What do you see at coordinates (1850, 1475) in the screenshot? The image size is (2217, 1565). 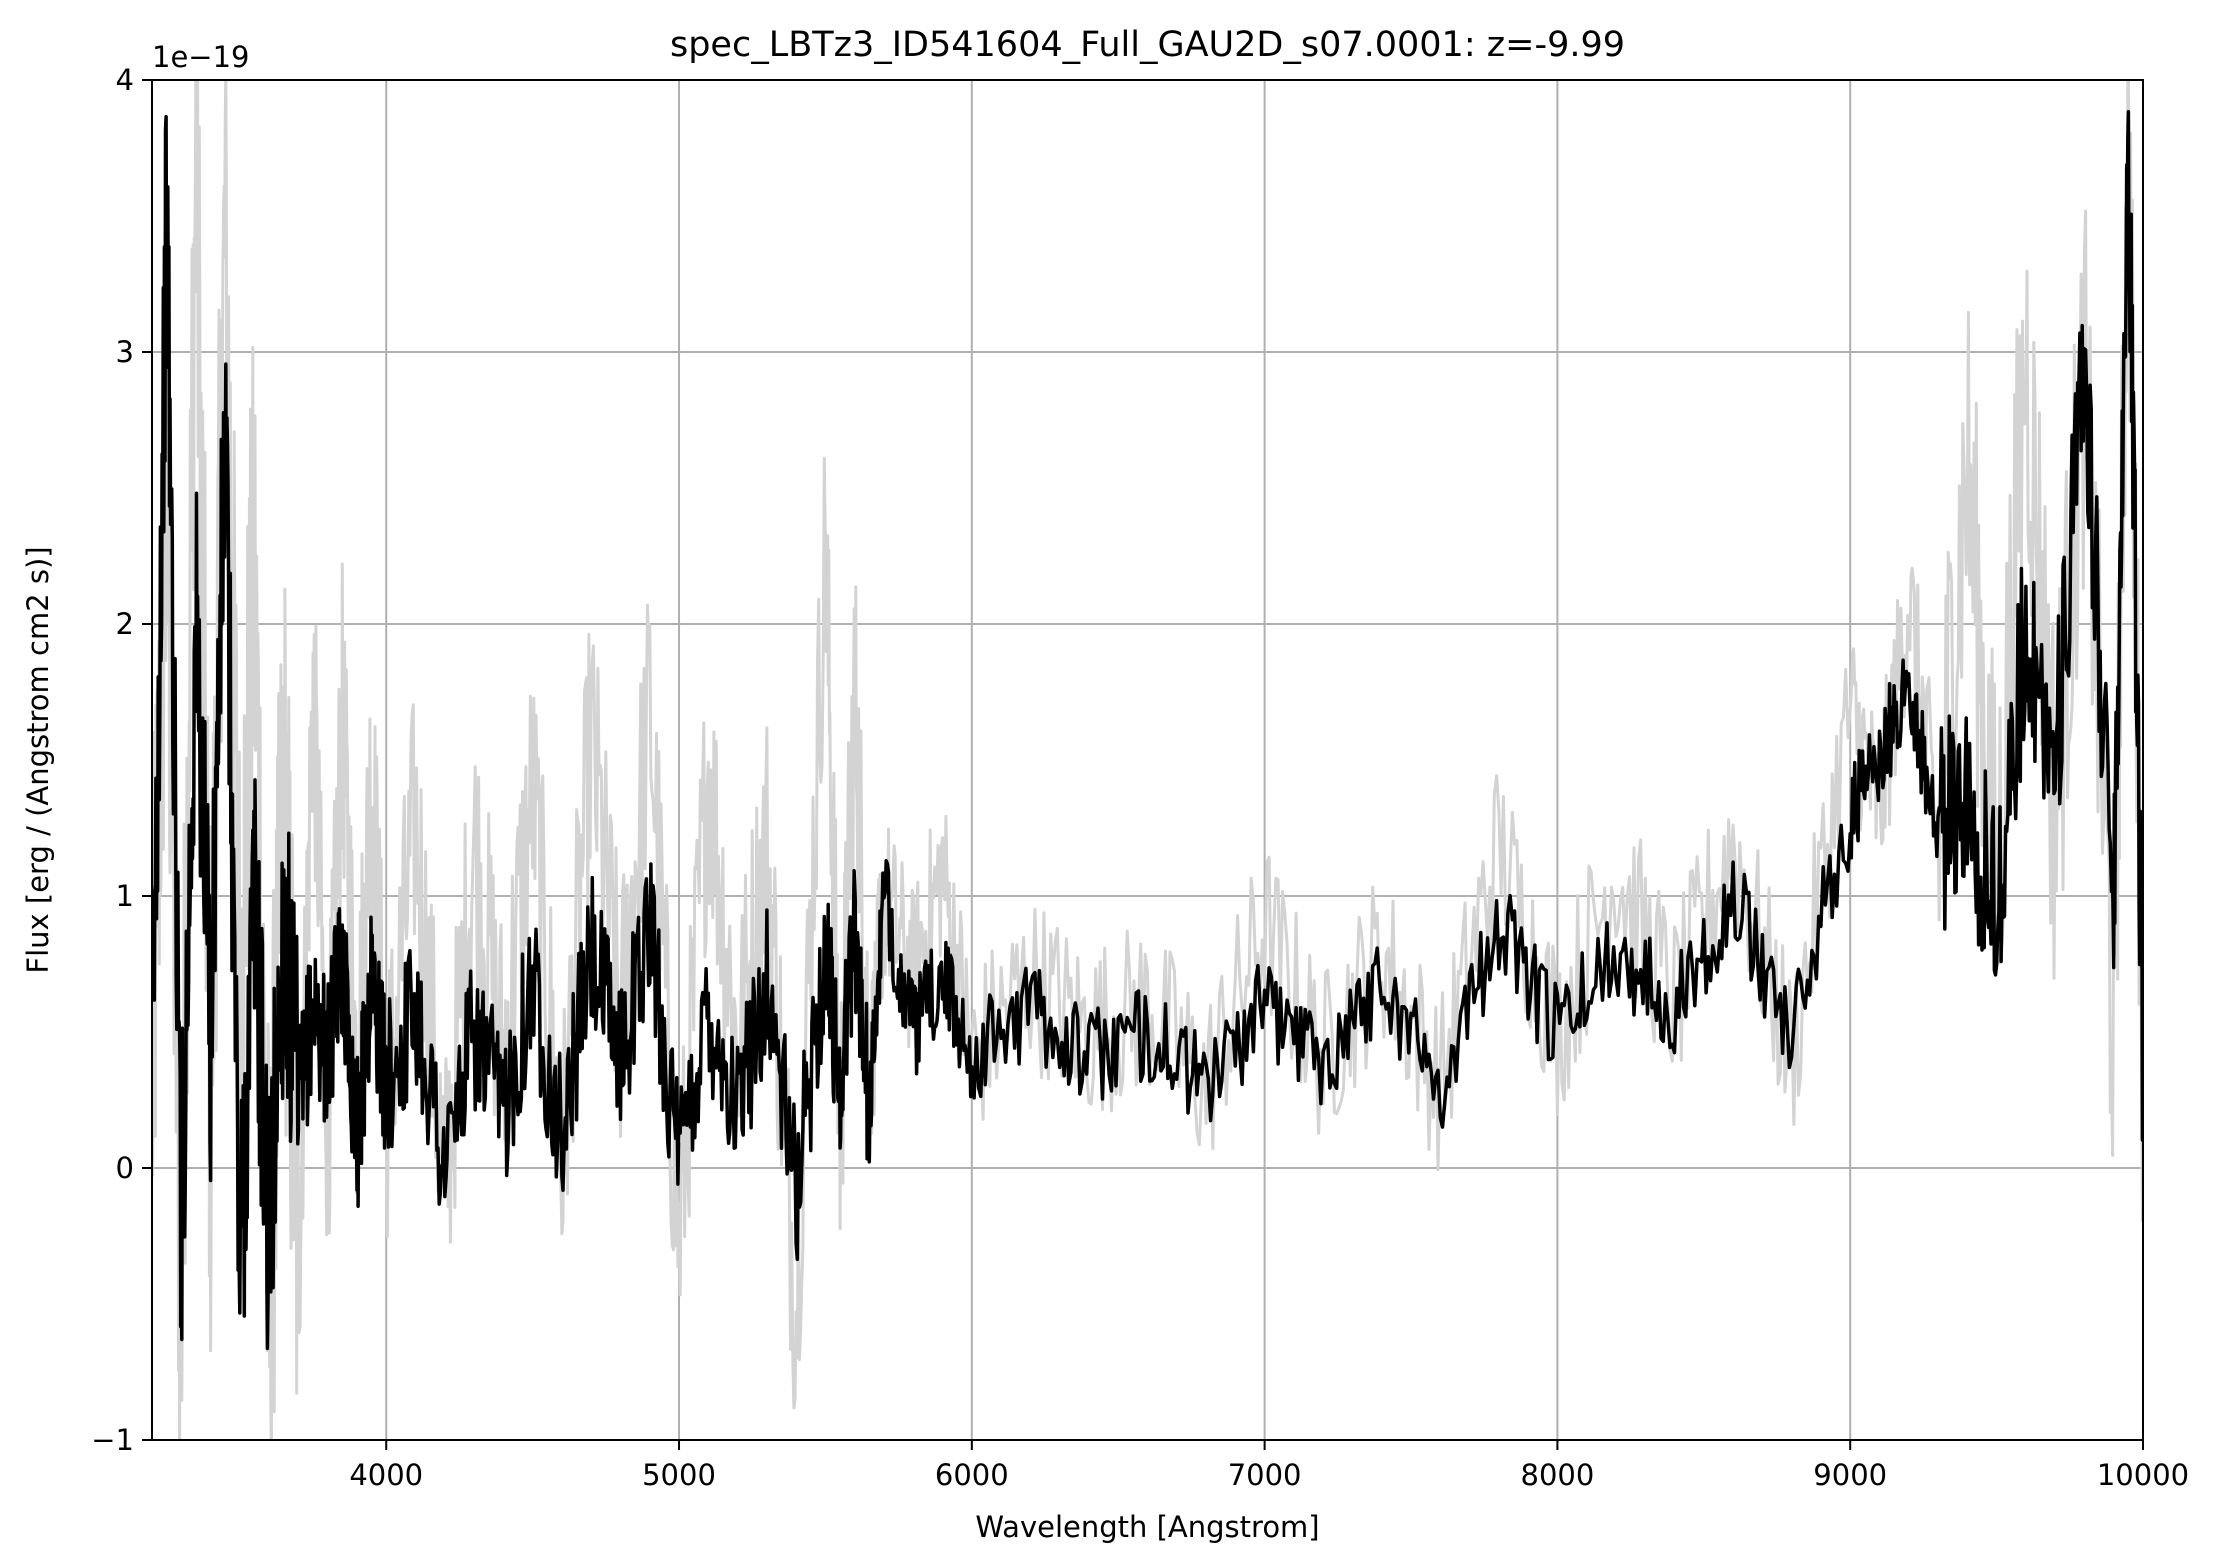 I see `x-tick-label: 9000` at bounding box center [1850, 1475].